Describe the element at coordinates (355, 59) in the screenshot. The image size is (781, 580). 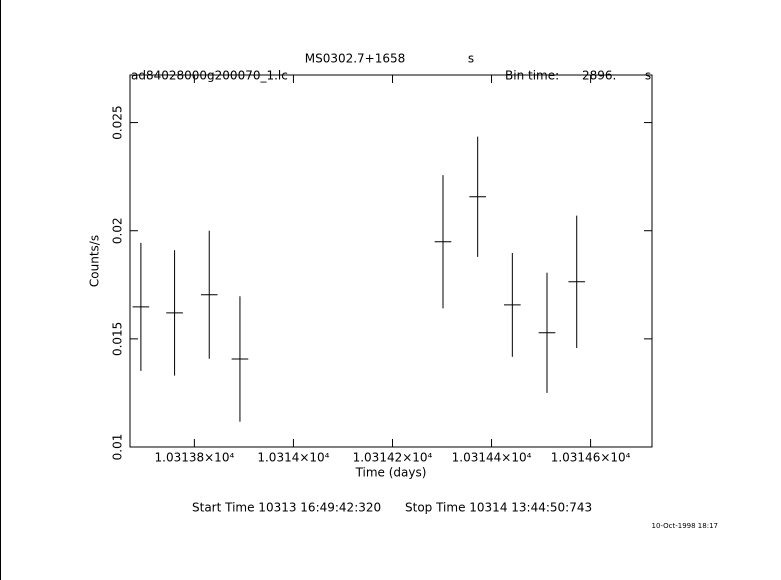
I see `chart-title: MS0302.7+1658` at that location.